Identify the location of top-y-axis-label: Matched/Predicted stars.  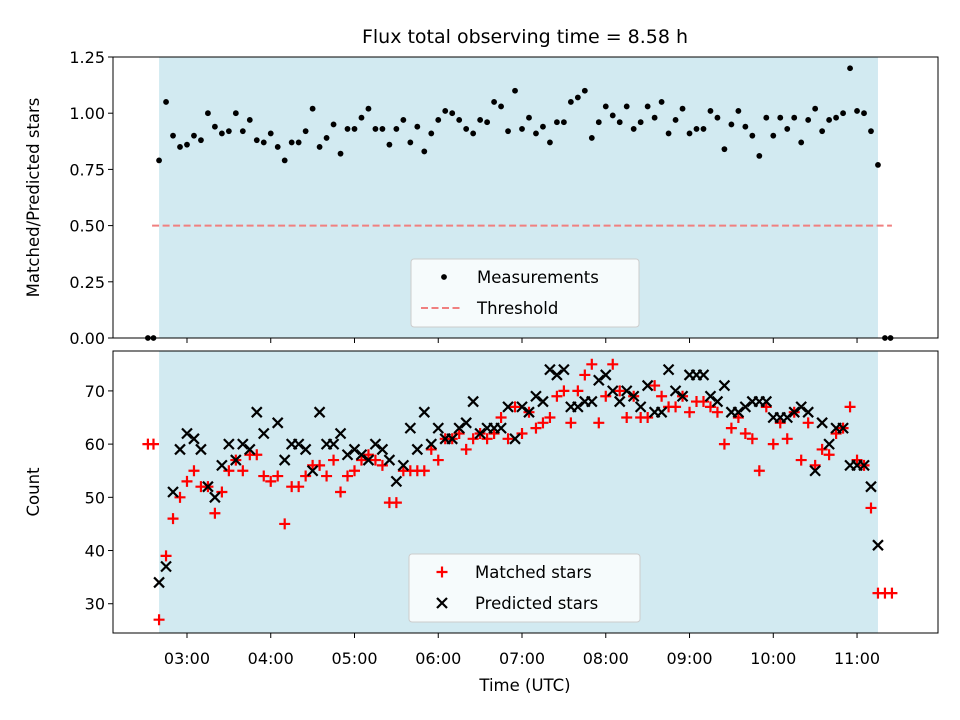
(33, 198).